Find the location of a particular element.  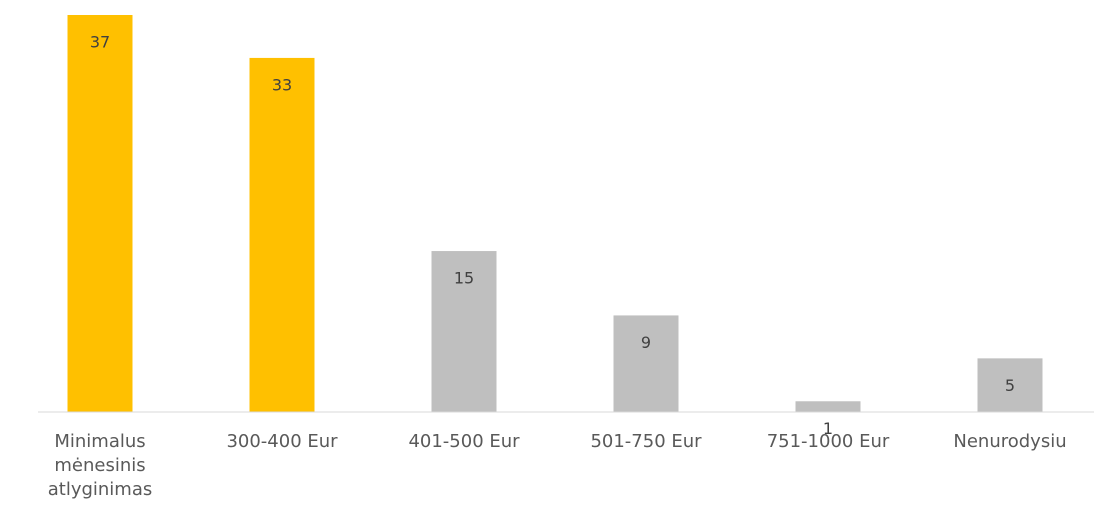

x-tick-label: 501-750 Eur is located at coordinates (646, 441).